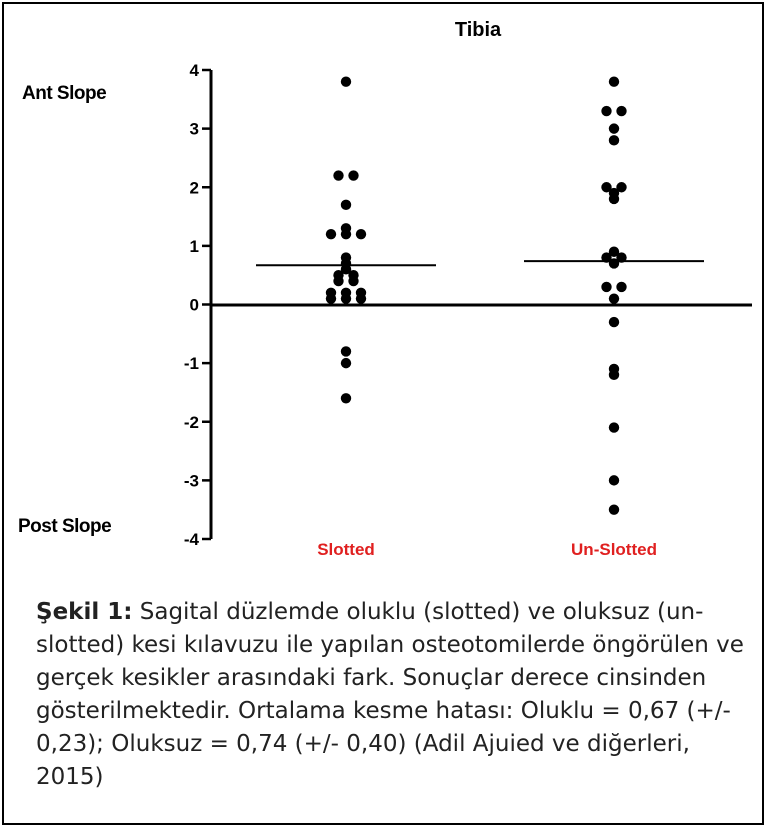  What do you see at coordinates (194, 305) in the screenshot?
I see `y-tick-label: 0` at bounding box center [194, 305].